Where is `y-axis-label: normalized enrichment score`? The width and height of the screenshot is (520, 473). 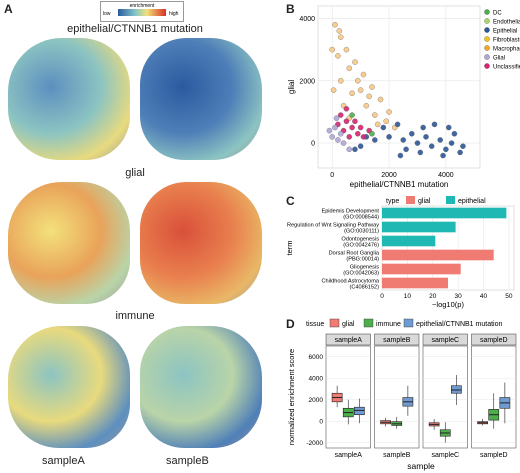
y-axis-label: normalized enrichment score is located at coordinates (291, 397).